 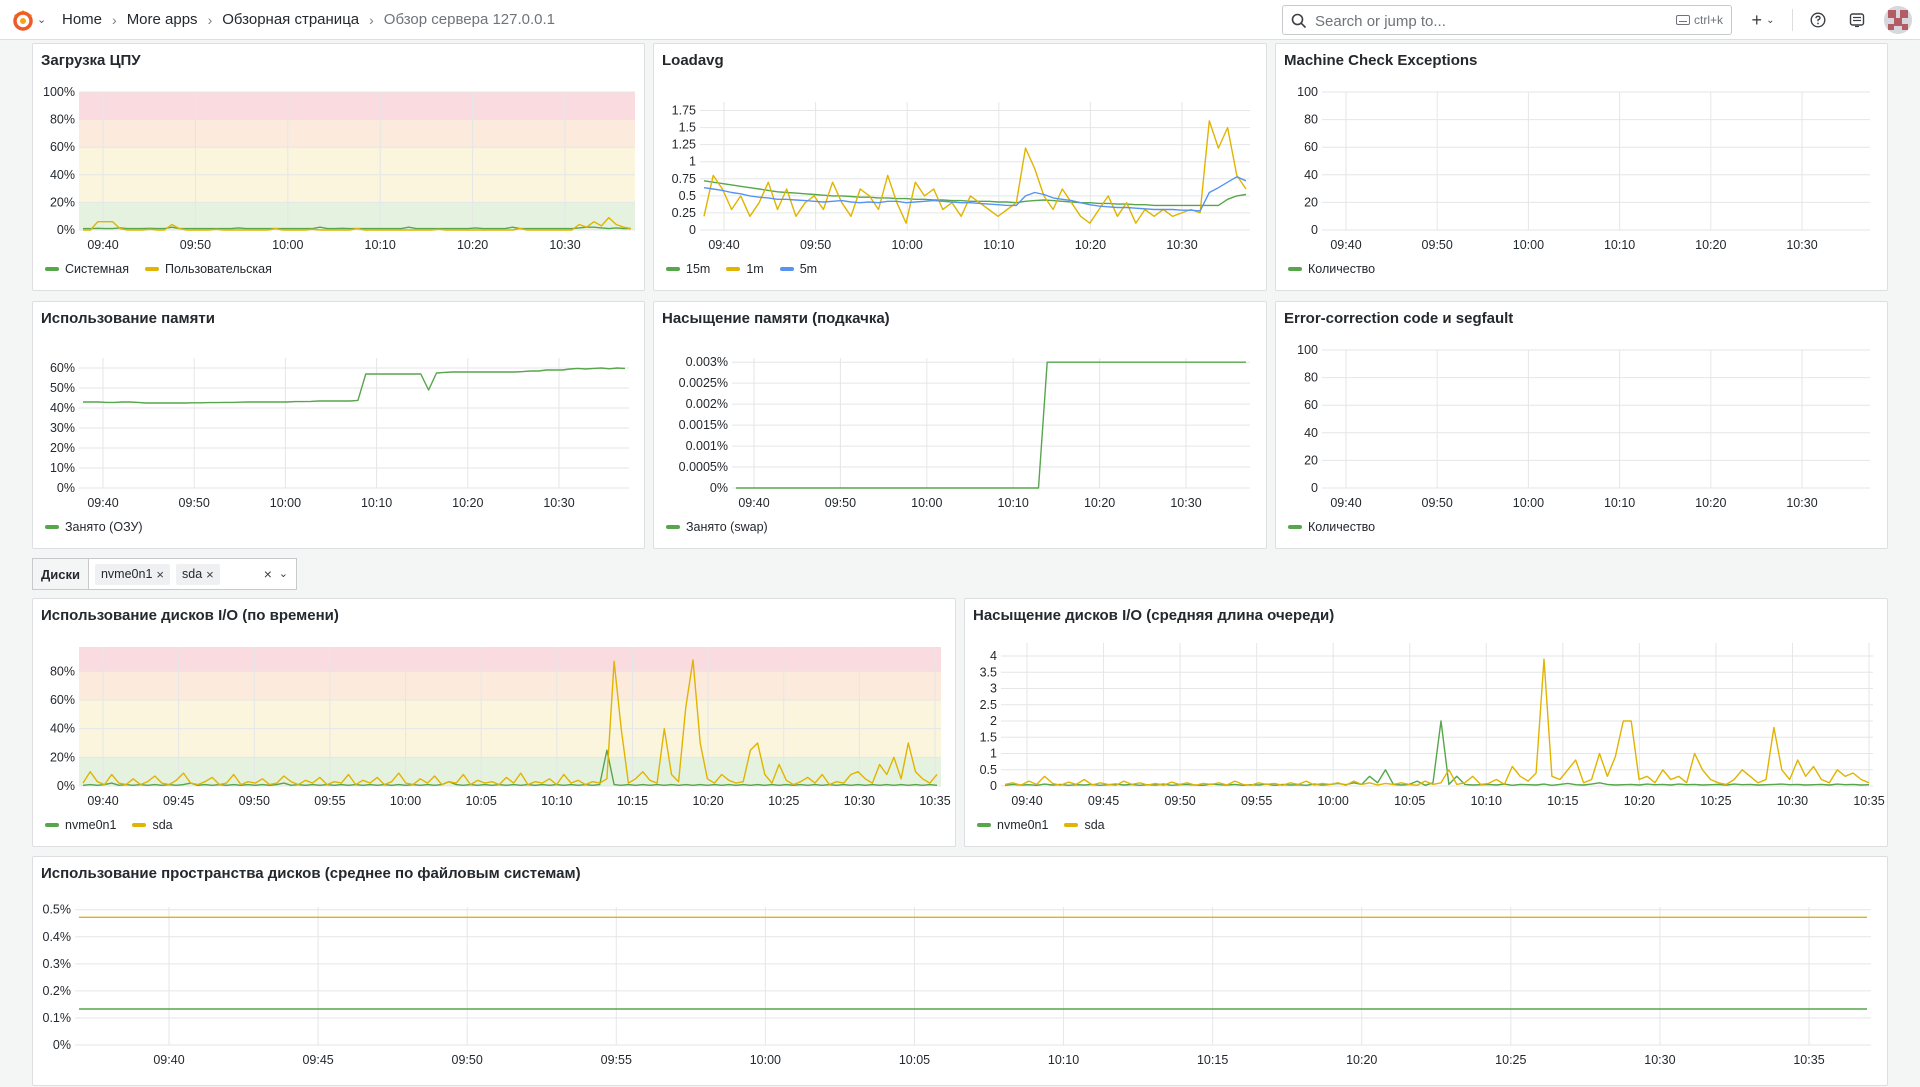 I want to click on y-tick-label: 3, so click(x=993, y=689).